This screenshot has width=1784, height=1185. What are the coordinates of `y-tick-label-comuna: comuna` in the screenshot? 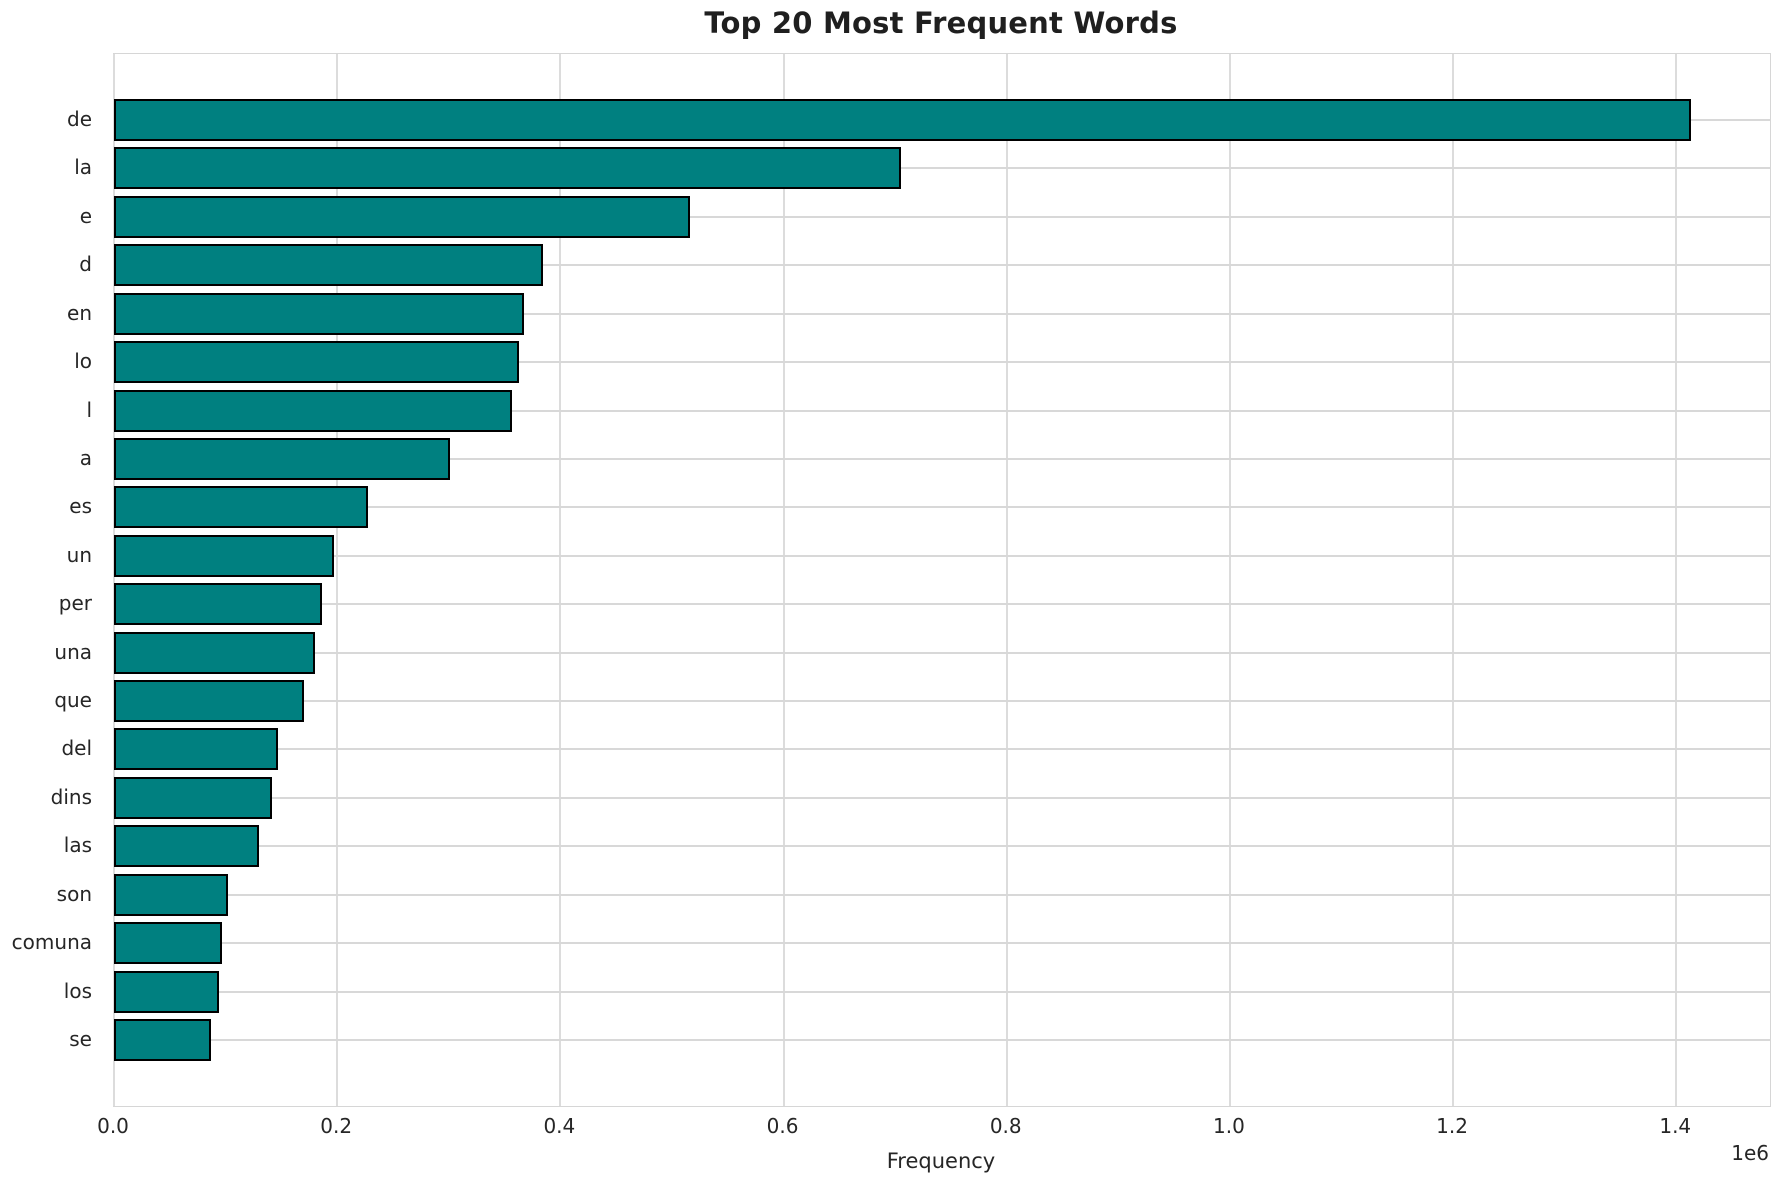 It's located at (51, 942).